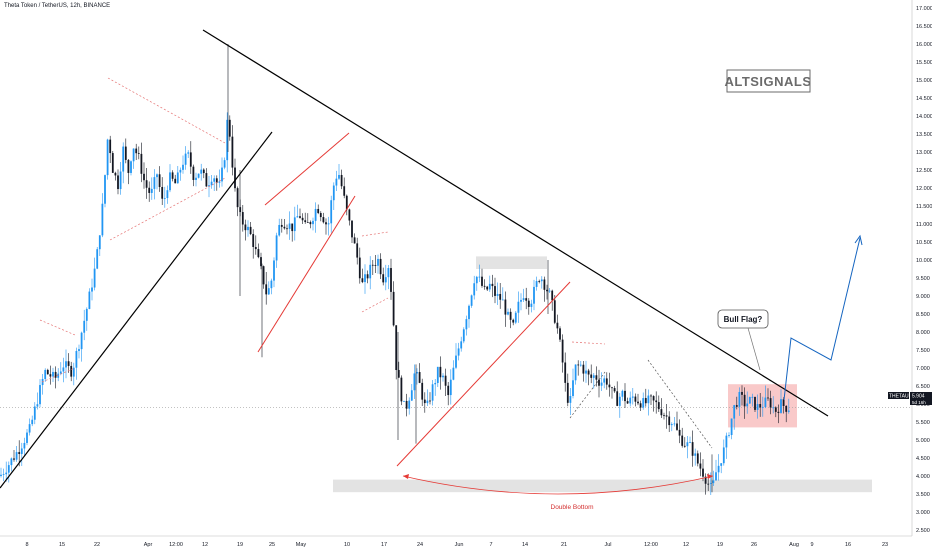 The width and height of the screenshot is (932, 550). Describe the element at coordinates (923, 495) in the screenshot. I see `y-tick-label: 3.500` at that location.